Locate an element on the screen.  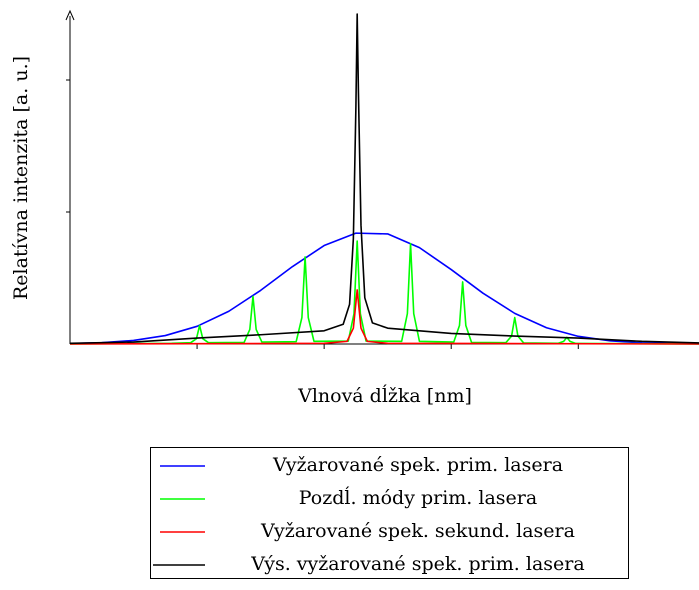
legend-label: Vyžarované spek. sekund. lasera is located at coordinates (417, 531).